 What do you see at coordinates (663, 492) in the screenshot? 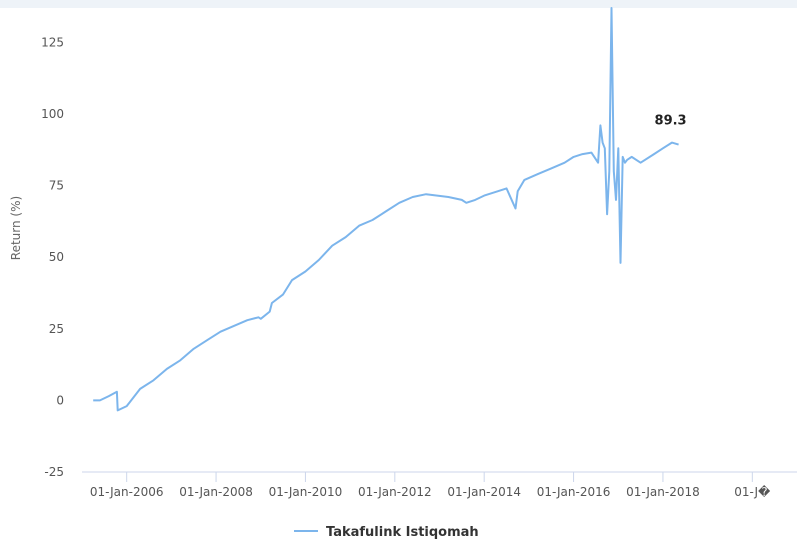
I see `x-tick-label: 01-Jan-2018` at bounding box center [663, 492].